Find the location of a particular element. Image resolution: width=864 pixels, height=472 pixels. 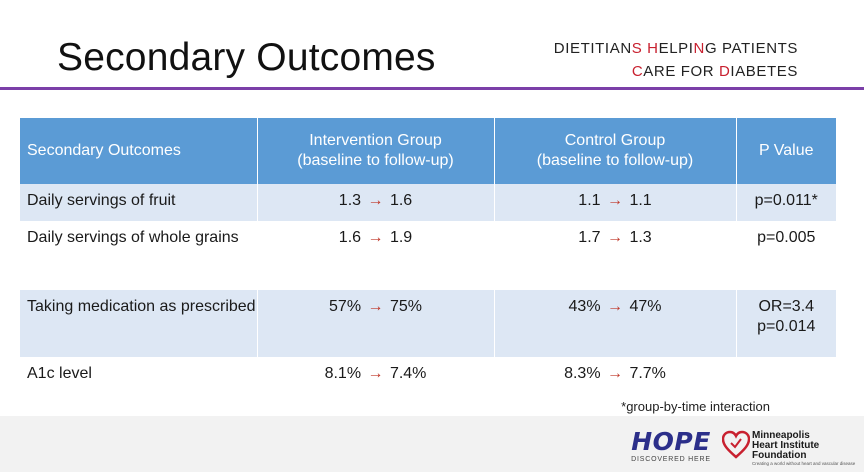

mhif-name-line-1: Minneapolis is located at coordinates (781, 435).